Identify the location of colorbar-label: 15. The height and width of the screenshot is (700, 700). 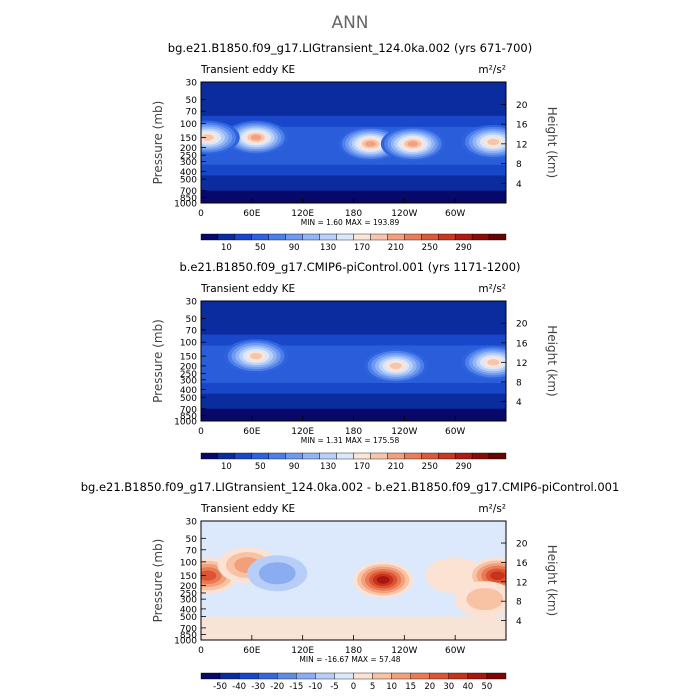
(410, 687).